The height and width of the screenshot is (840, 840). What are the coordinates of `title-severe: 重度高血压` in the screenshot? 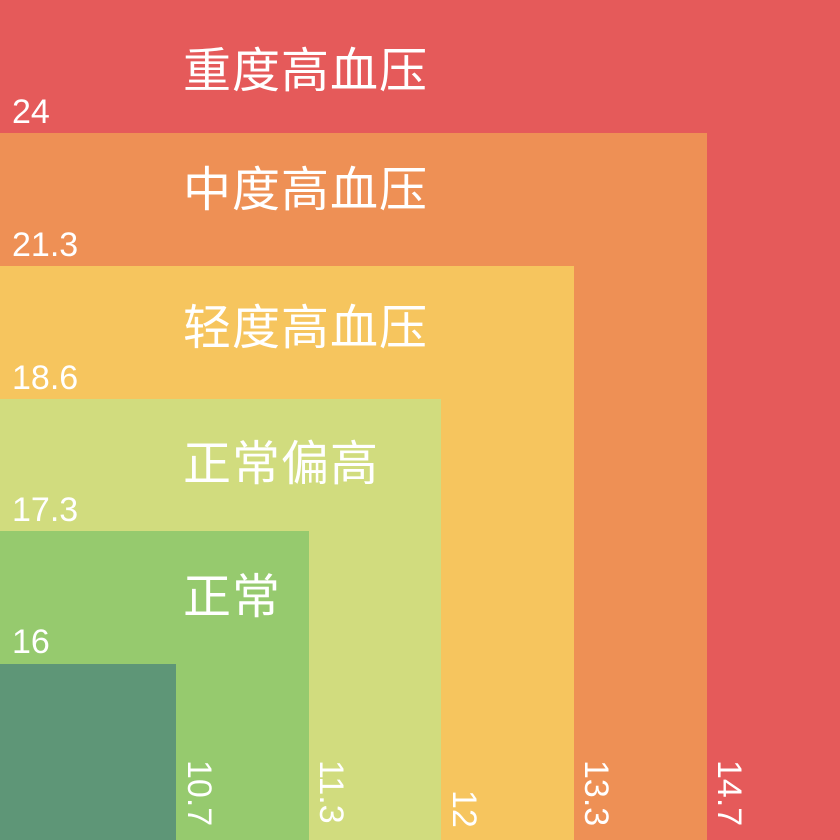 It's located at (306, 71).